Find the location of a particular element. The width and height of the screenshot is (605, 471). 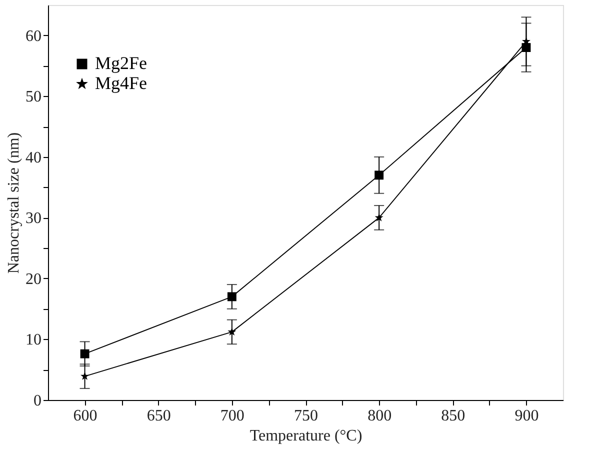

legend-label: Mg2Fe is located at coordinates (121, 63).